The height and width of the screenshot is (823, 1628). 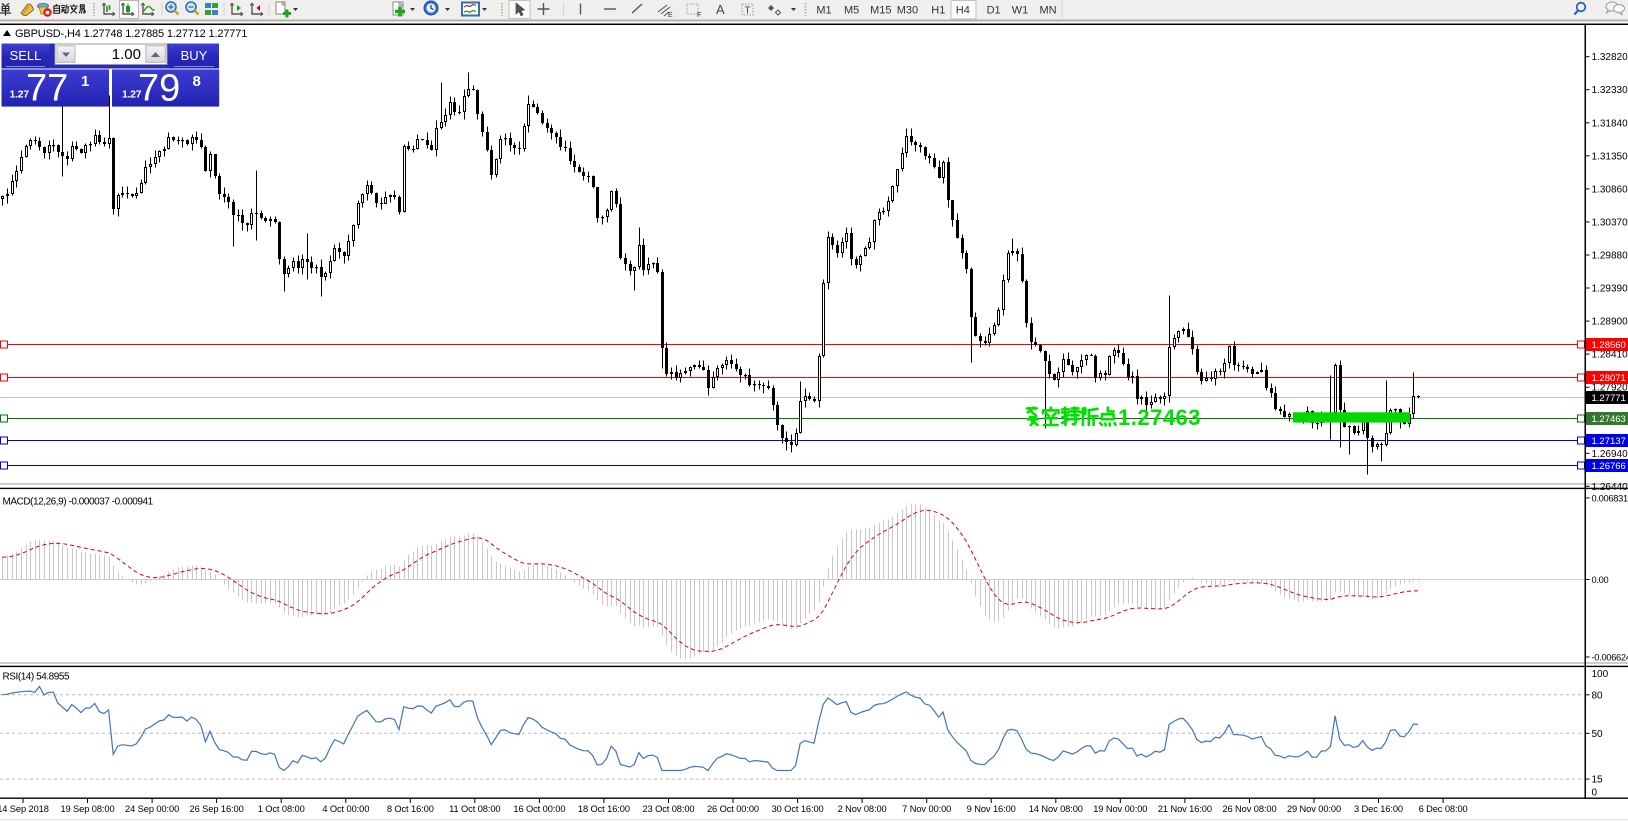 I want to click on svg-text: 26 Nov 08:00, so click(x=1249, y=809).